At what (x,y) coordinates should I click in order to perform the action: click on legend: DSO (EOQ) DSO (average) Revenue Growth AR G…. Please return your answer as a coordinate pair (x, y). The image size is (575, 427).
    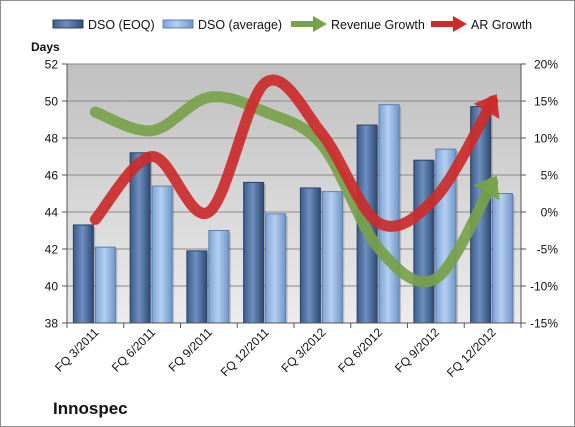
    Looking at the image, I should click on (292, 24).